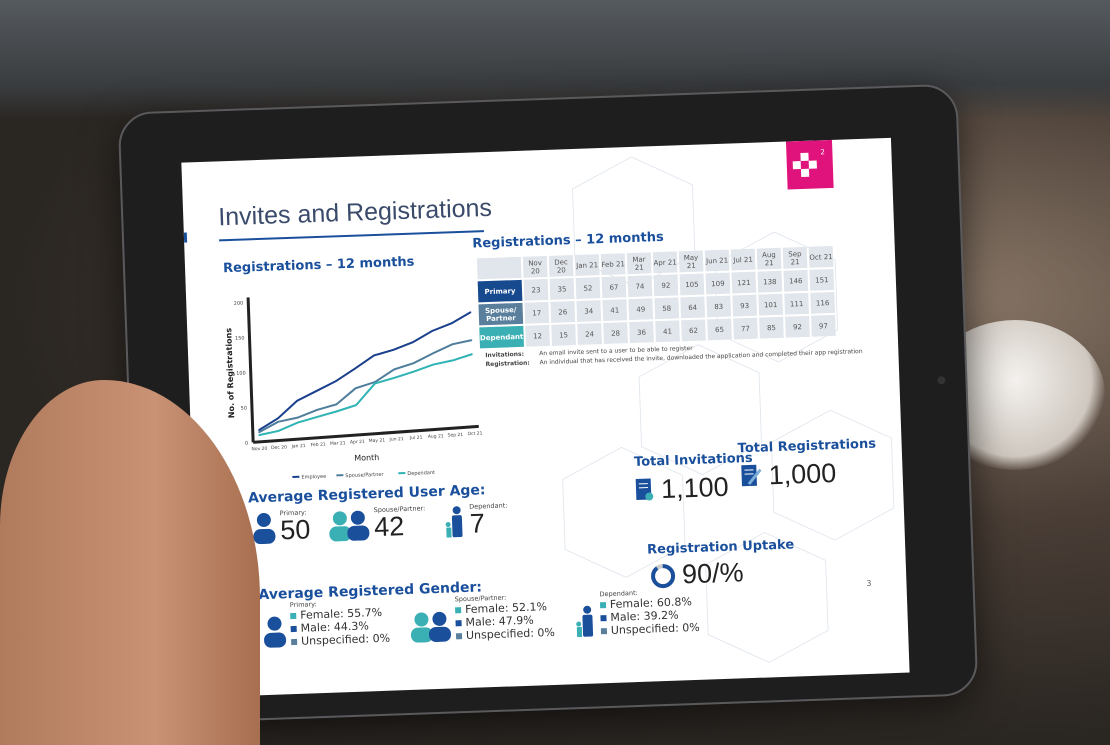  I want to click on column-header: May 21, so click(691, 261).